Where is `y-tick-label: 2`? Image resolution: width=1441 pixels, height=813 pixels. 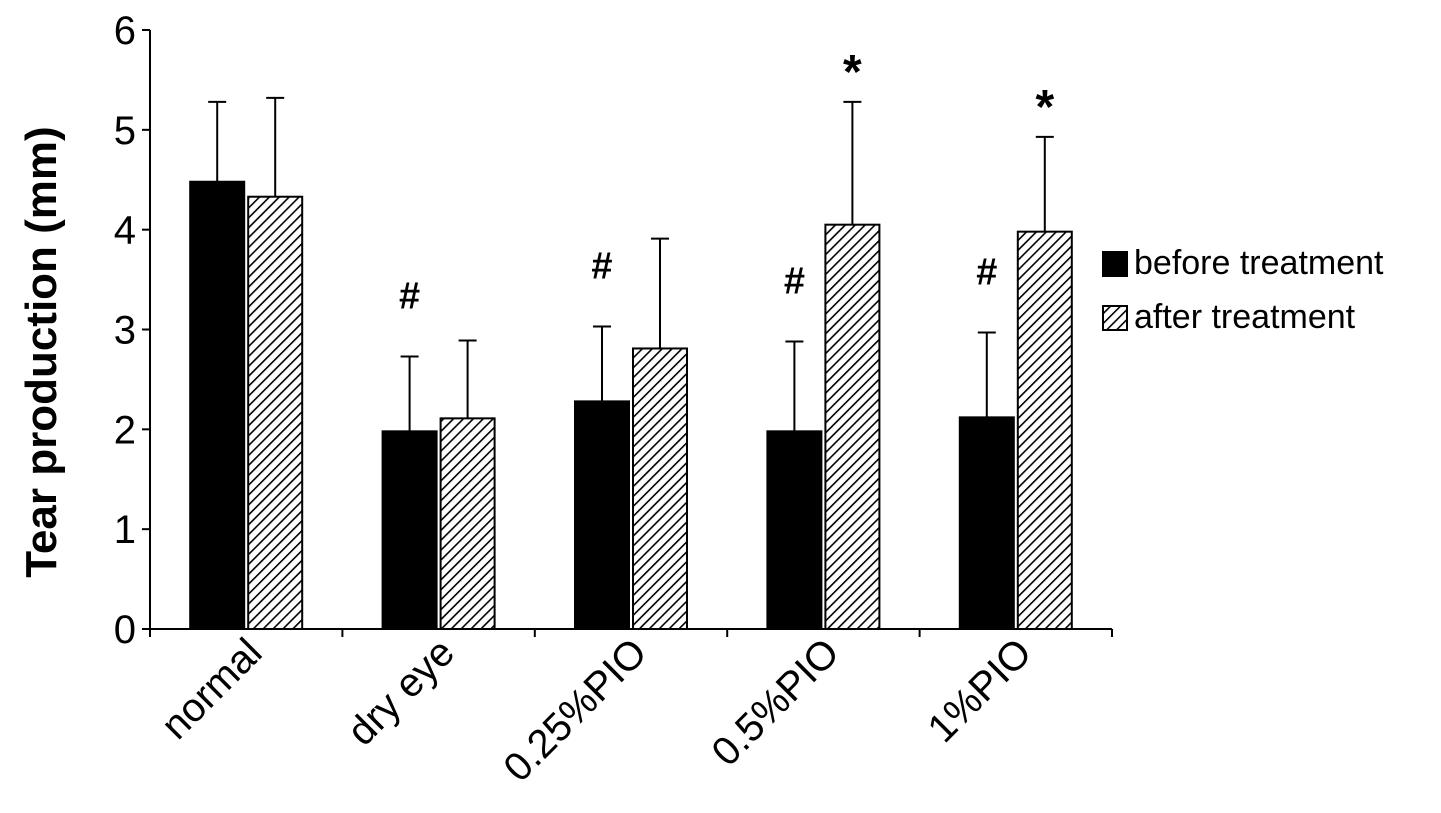
y-tick-label: 2 is located at coordinates (125, 430).